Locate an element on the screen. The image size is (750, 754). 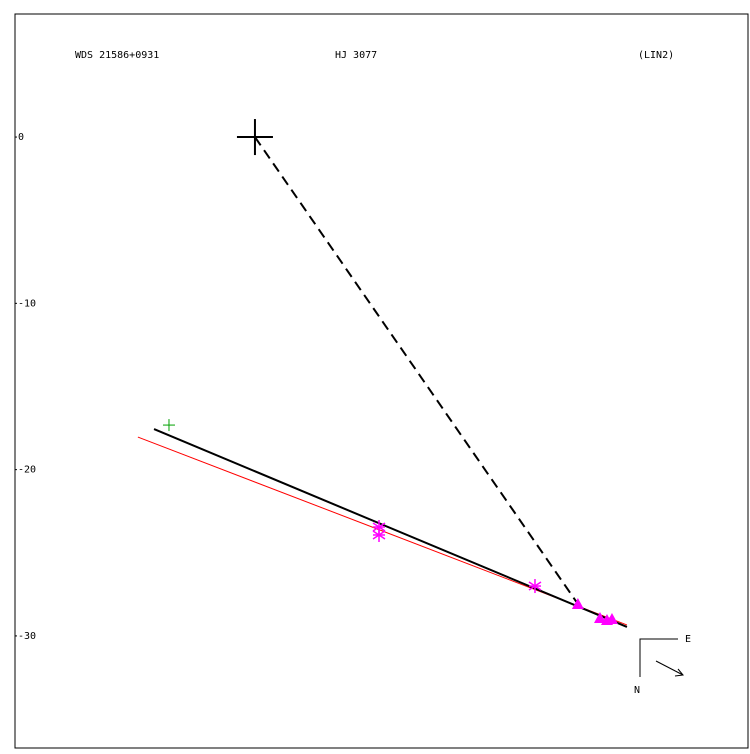
compass-east: E is located at coordinates (688, 639).